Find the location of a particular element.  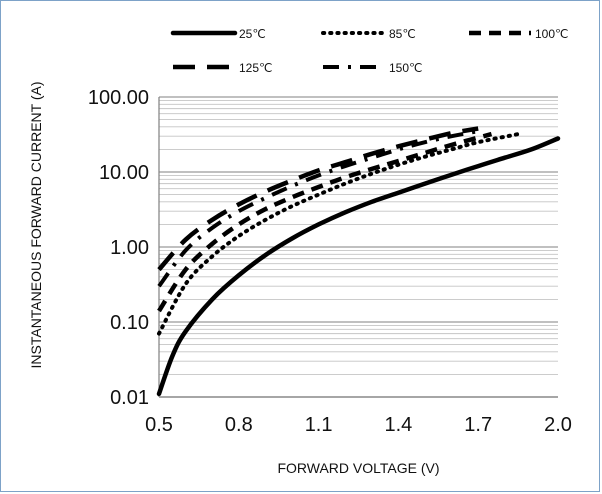

x-tick-label: 1.1 is located at coordinates (319, 425).